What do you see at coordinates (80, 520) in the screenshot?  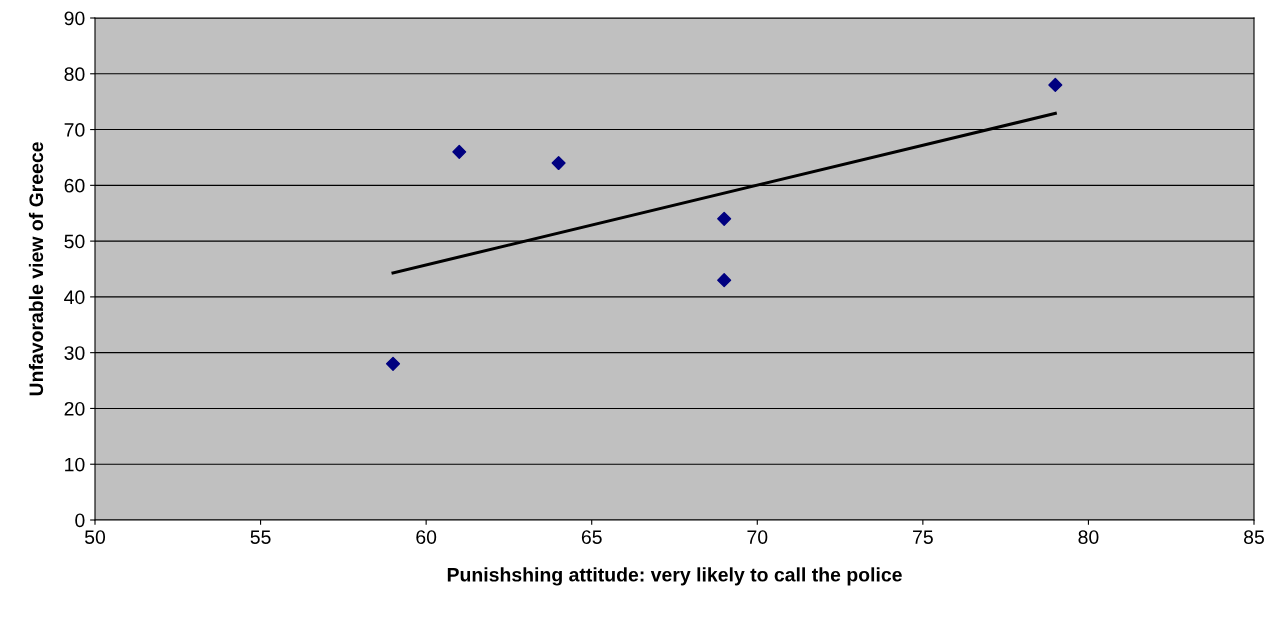 I see `y-tick-label: 0` at bounding box center [80, 520].